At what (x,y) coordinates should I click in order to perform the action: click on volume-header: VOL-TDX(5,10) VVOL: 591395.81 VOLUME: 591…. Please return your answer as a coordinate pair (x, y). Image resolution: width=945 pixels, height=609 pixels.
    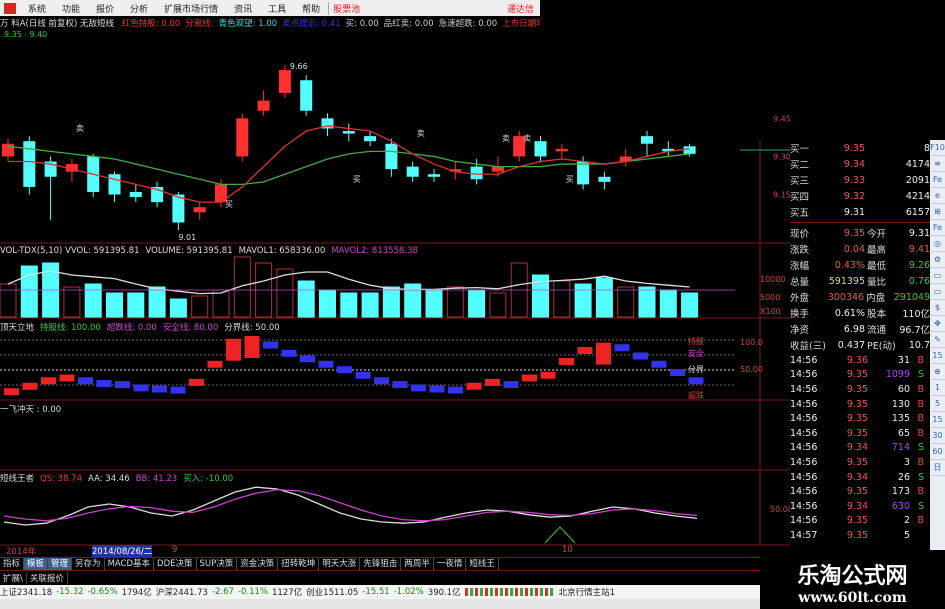
    Looking at the image, I should click on (212, 251).